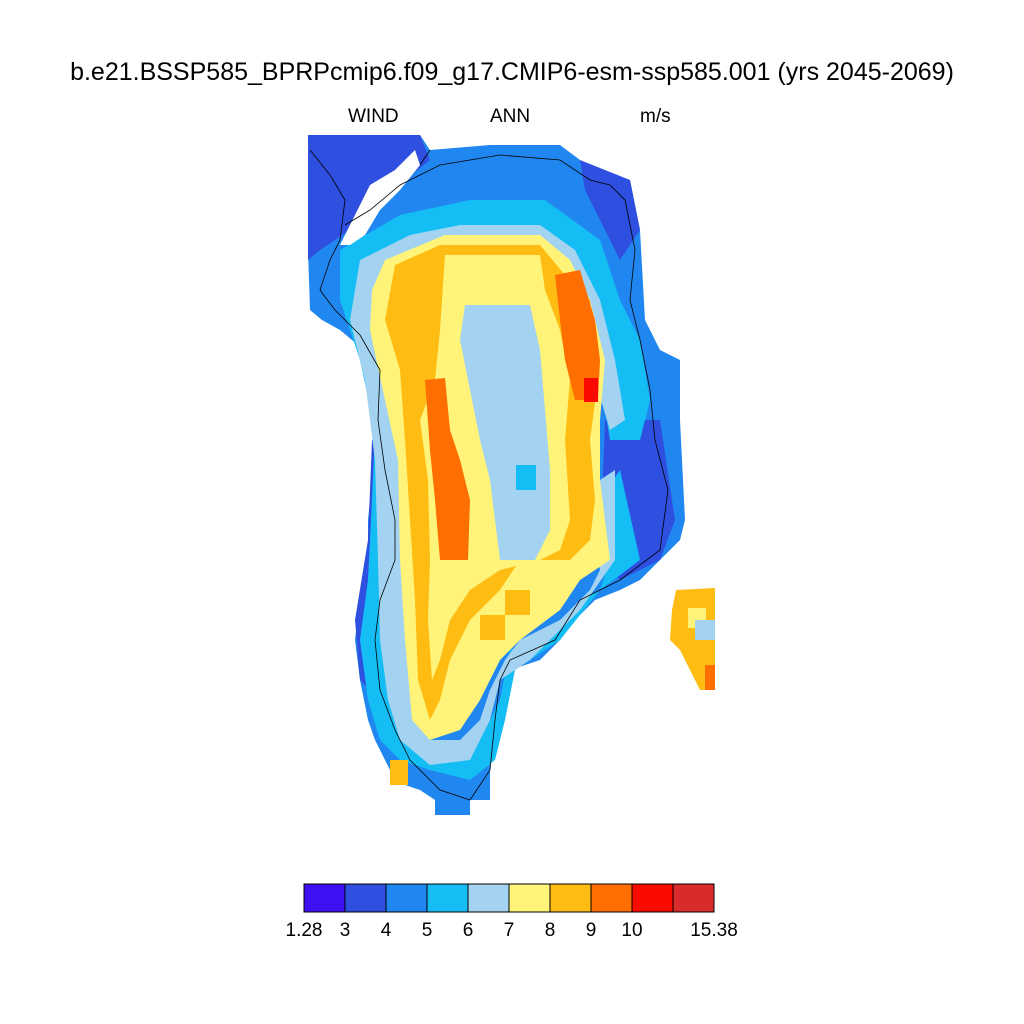  What do you see at coordinates (610, 210) in the screenshot?
I see `band-3ms-ne` at bounding box center [610, 210].